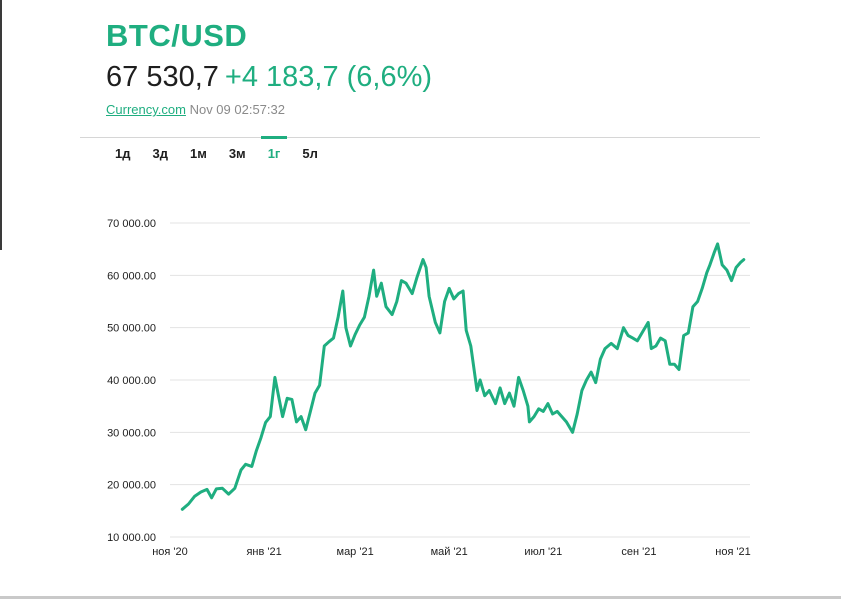 The image size is (841, 599). I want to click on timestamp: Nov 09 02:57:32, so click(237, 109).